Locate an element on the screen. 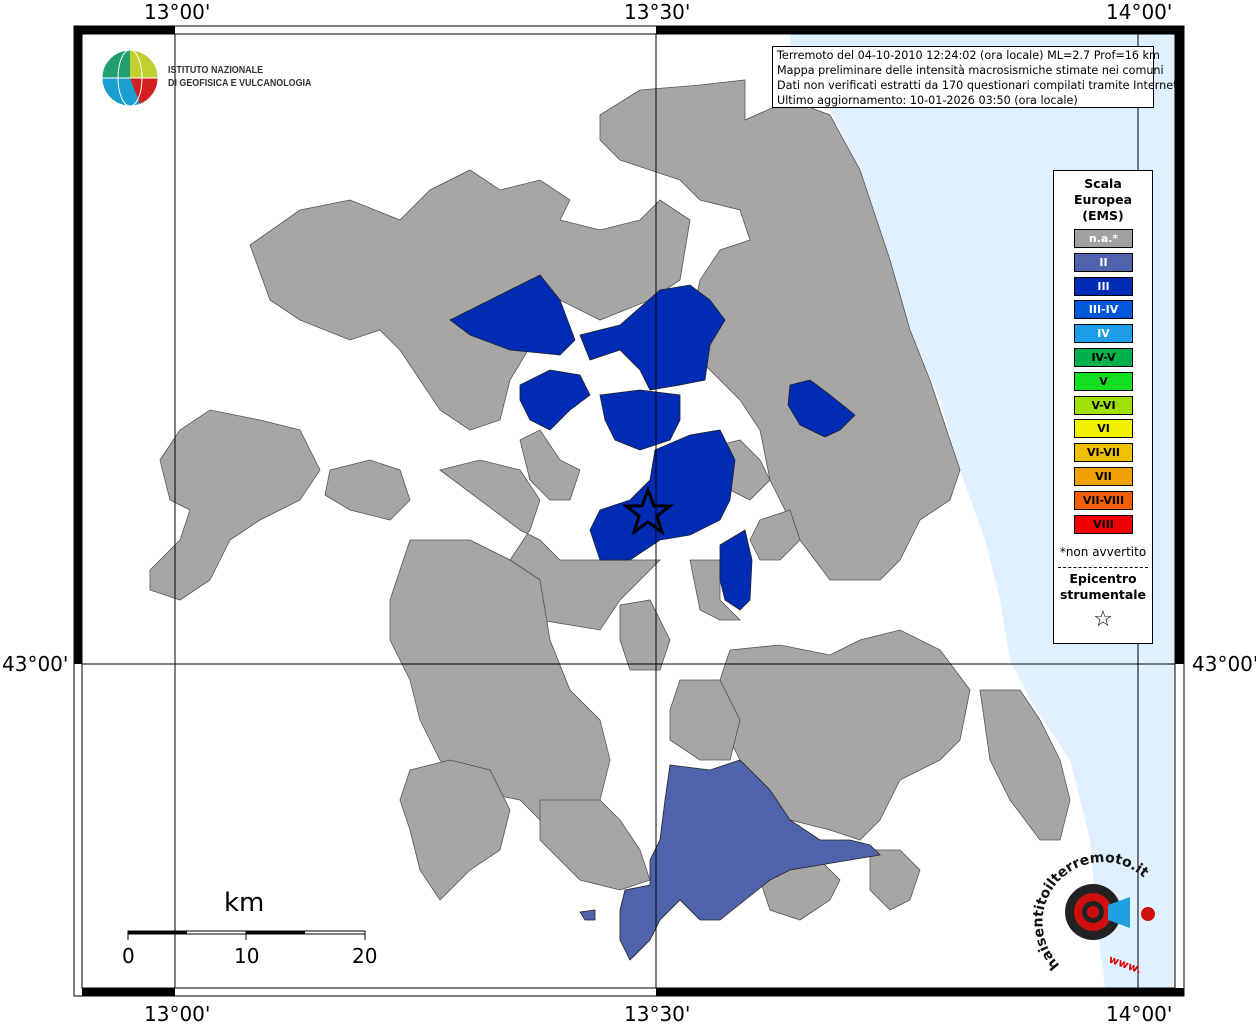 The image size is (1256, 1026). lon-label-bottom-1400: 14°00' is located at coordinates (1139, 1014).